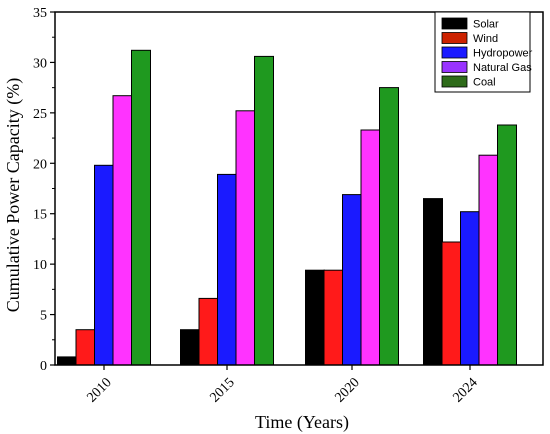 Image resolution: width=550 pixels, height=434 pixels. I want to click on bar-natural-gas-2024, so click(488, 260).